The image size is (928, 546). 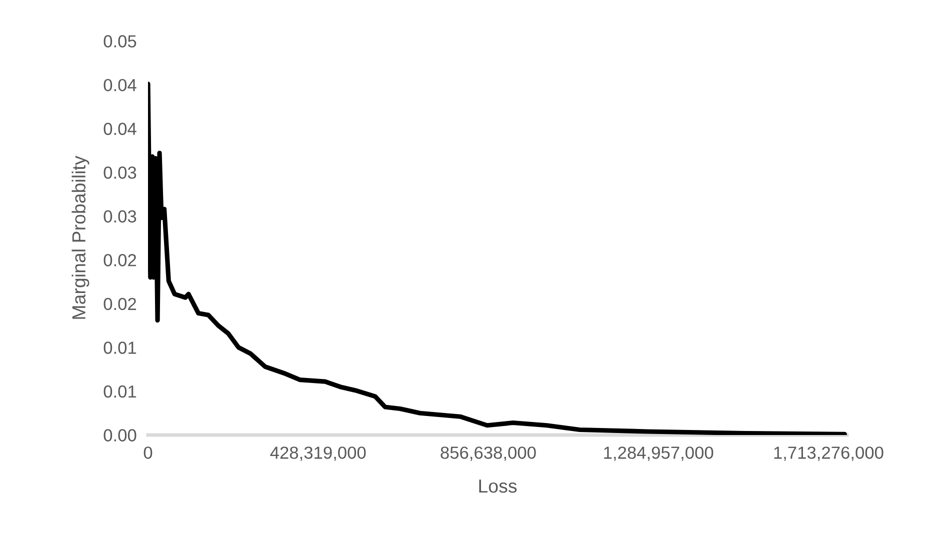 I want to click on x-tick-label: 1,284,957,000, so click(x=659, y=453).